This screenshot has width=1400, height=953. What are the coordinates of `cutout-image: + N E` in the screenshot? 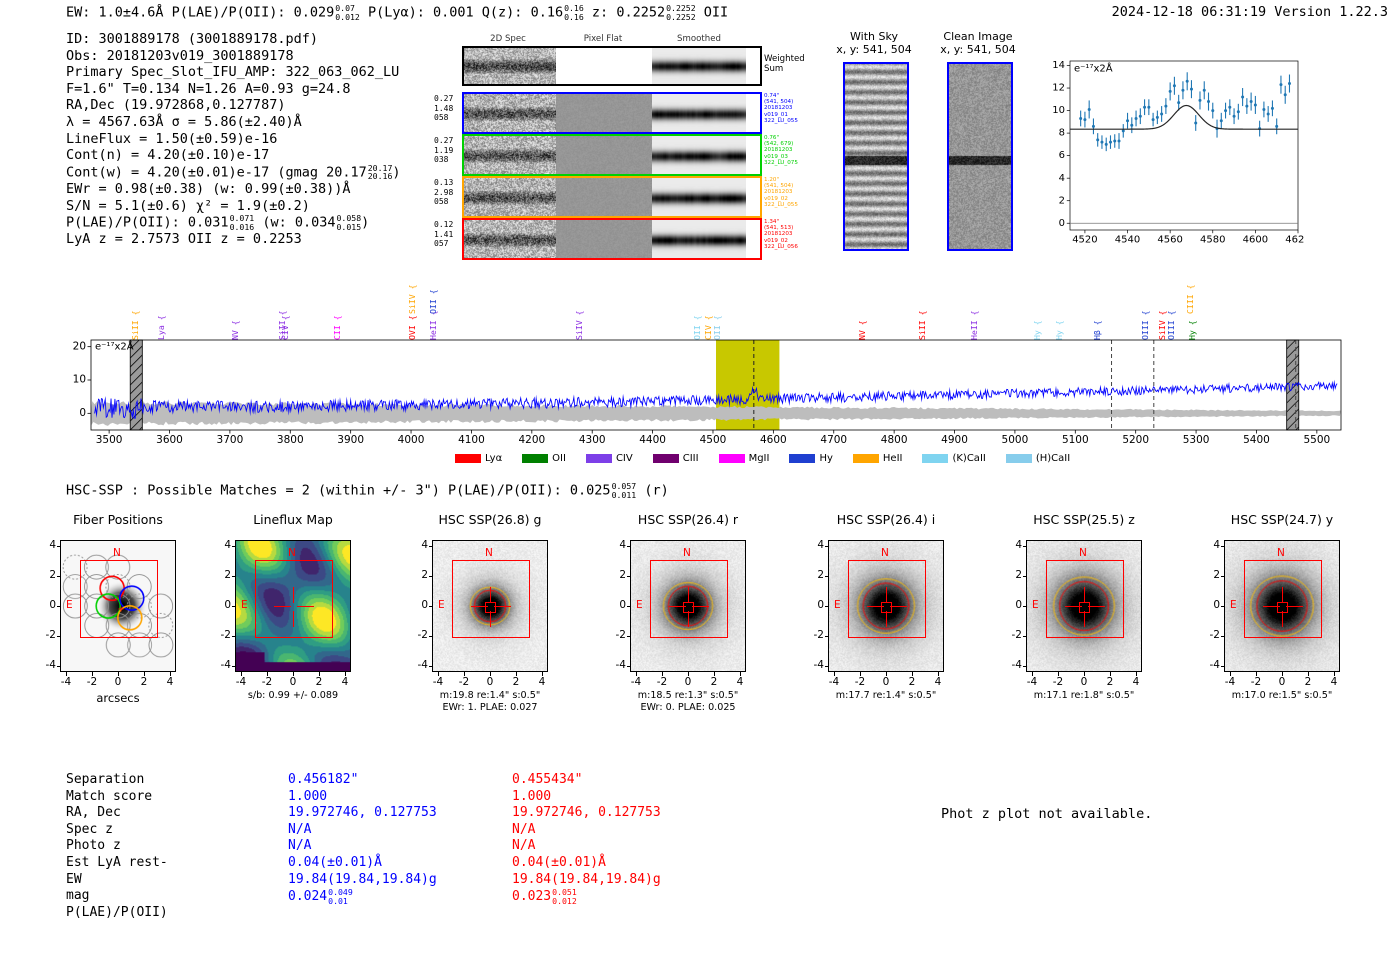 It's located at (118, 606).